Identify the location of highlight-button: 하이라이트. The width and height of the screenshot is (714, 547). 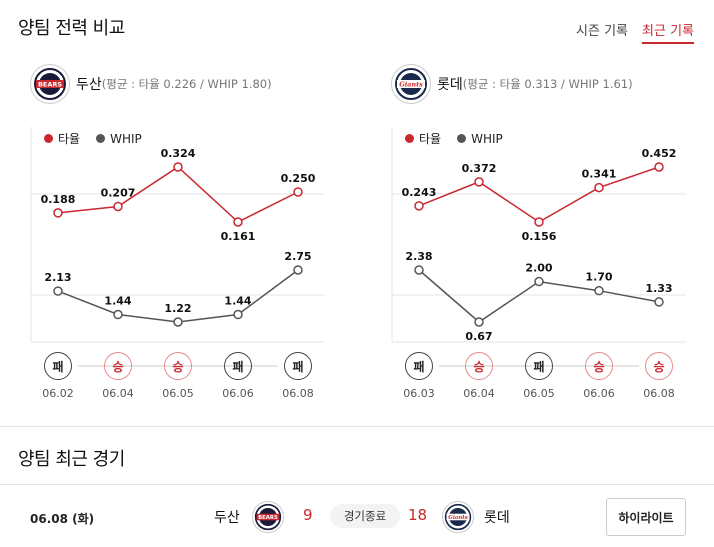
(646, 517).